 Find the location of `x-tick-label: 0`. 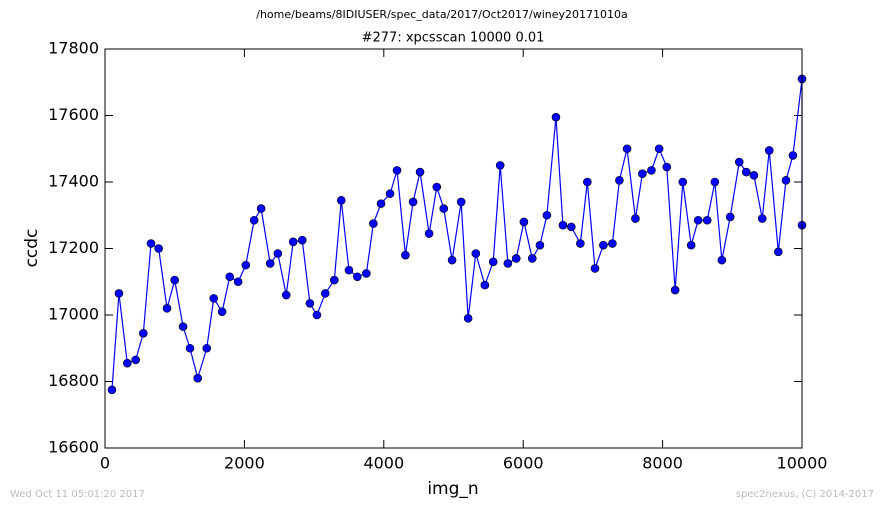

x-tick-label: 0 is located at coordinates (105, 463).